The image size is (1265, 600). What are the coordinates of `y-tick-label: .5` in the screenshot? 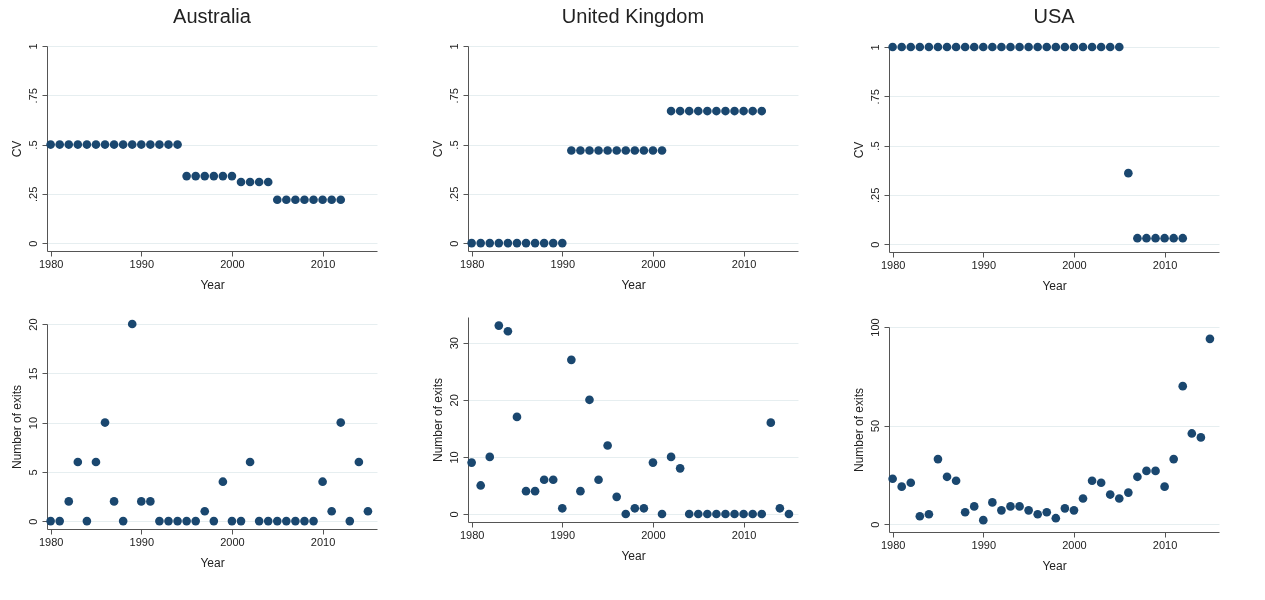 It's located at (32, 145).